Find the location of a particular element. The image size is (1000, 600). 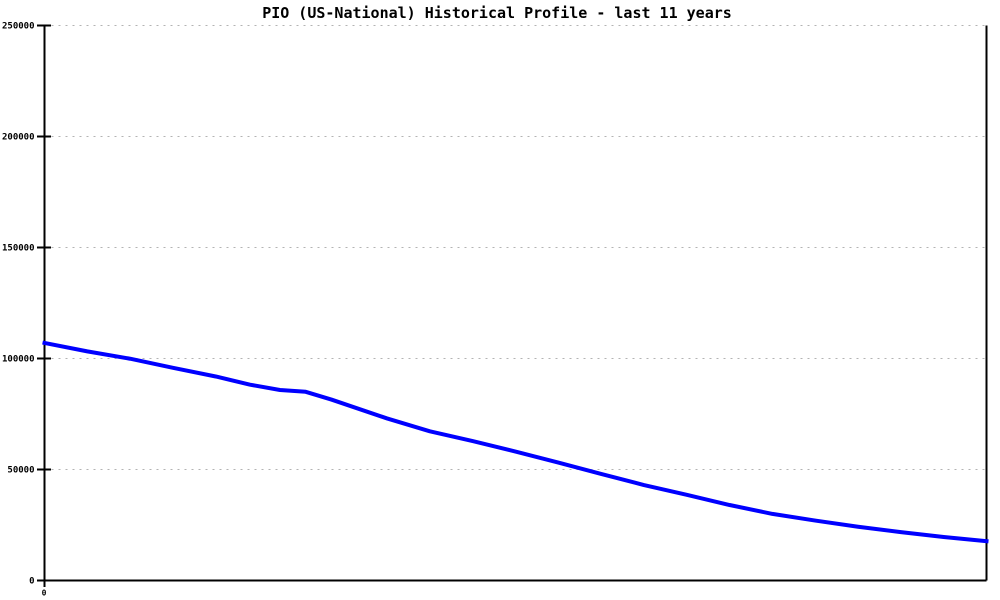

y-tick-label: 250000 is located at coordinates (18, 27).